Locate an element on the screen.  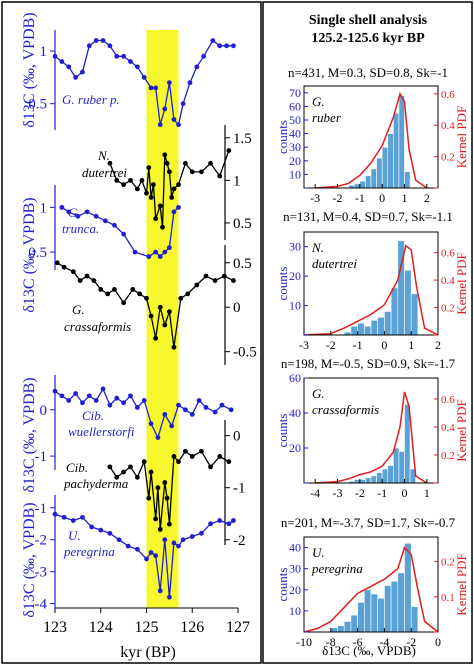
right-x-label: δ13C (‰, VPDB) is located at coordinates (369, 650).